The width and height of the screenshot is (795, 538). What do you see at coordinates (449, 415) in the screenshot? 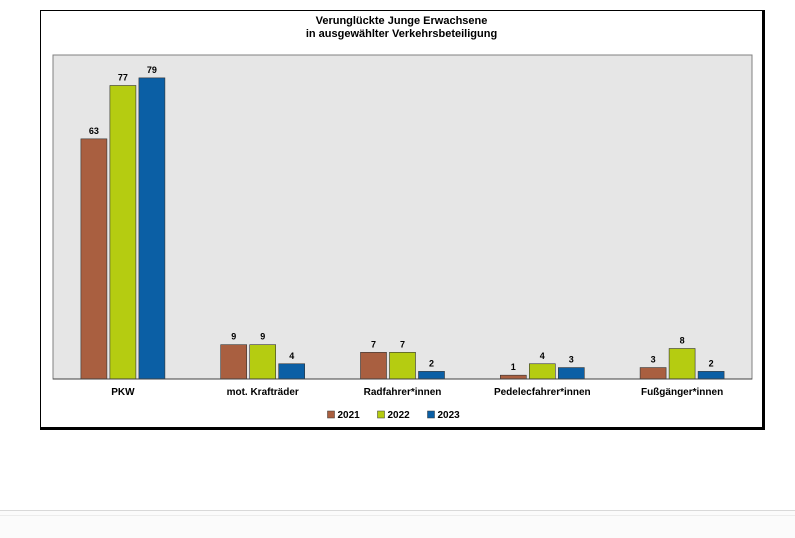
I see `legend-label-2023: 2023` at bounding box center [449, 415].